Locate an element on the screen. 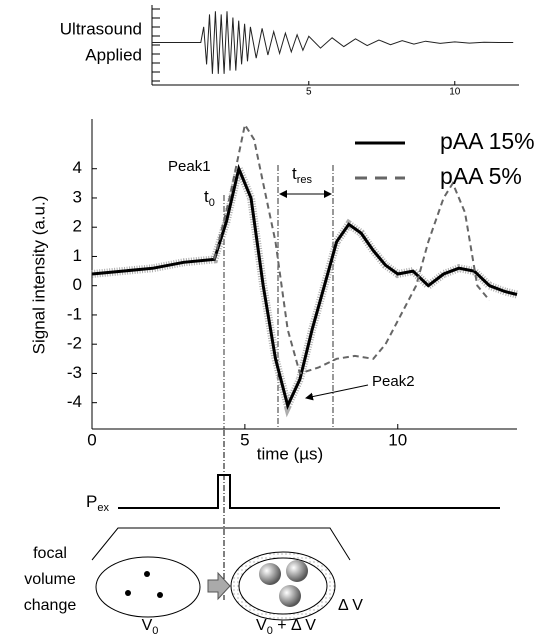 This screenshot has width=558, height=636. y-tick-label: 3 is located at coordinates (77, 196).